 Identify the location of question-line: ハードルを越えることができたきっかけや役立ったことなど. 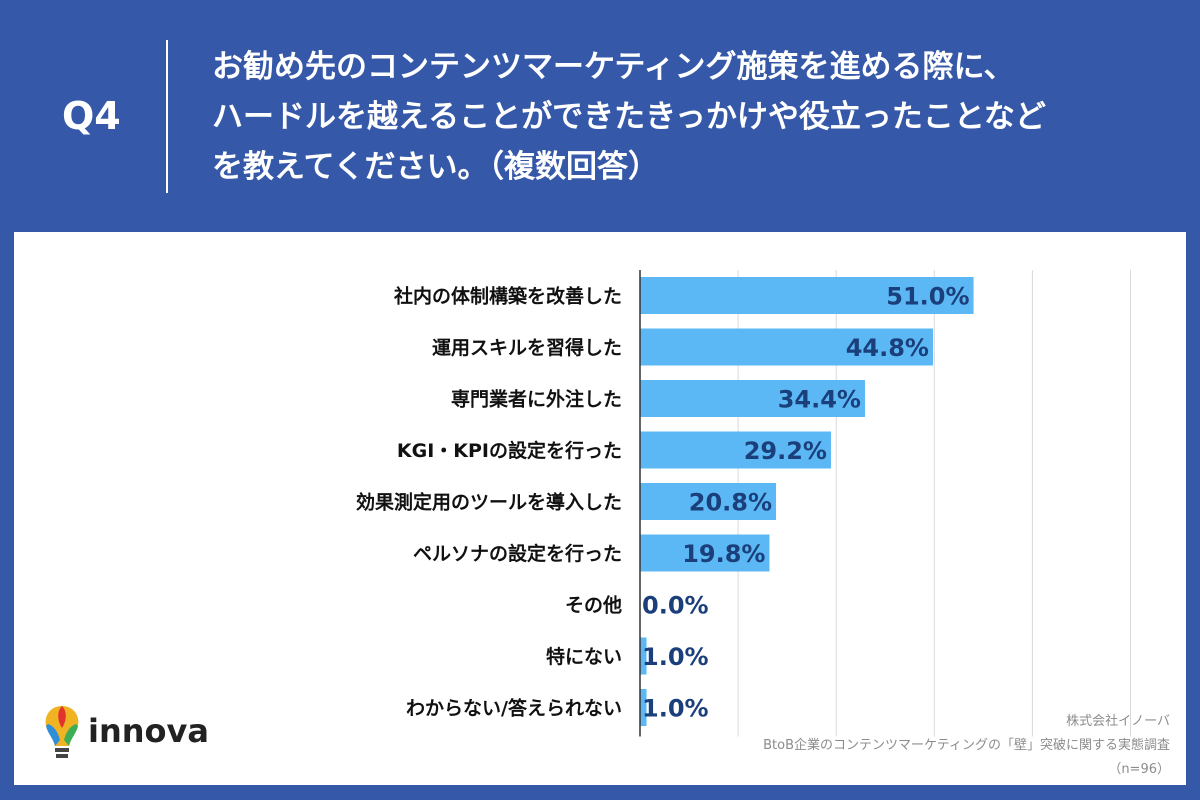
(629, 117).